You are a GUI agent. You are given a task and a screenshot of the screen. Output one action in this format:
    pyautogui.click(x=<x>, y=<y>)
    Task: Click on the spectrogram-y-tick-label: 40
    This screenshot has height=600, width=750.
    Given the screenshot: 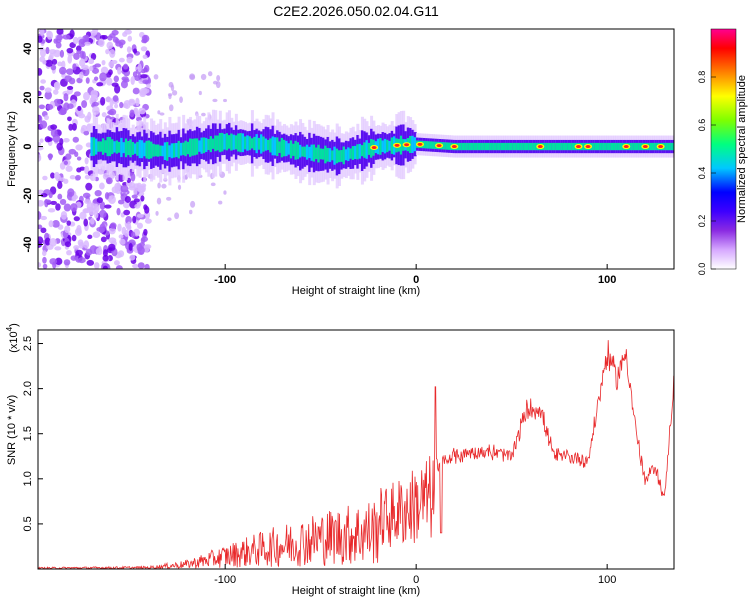 What is the action you would take?
    pyautogui.click(x=28, y=48)
    